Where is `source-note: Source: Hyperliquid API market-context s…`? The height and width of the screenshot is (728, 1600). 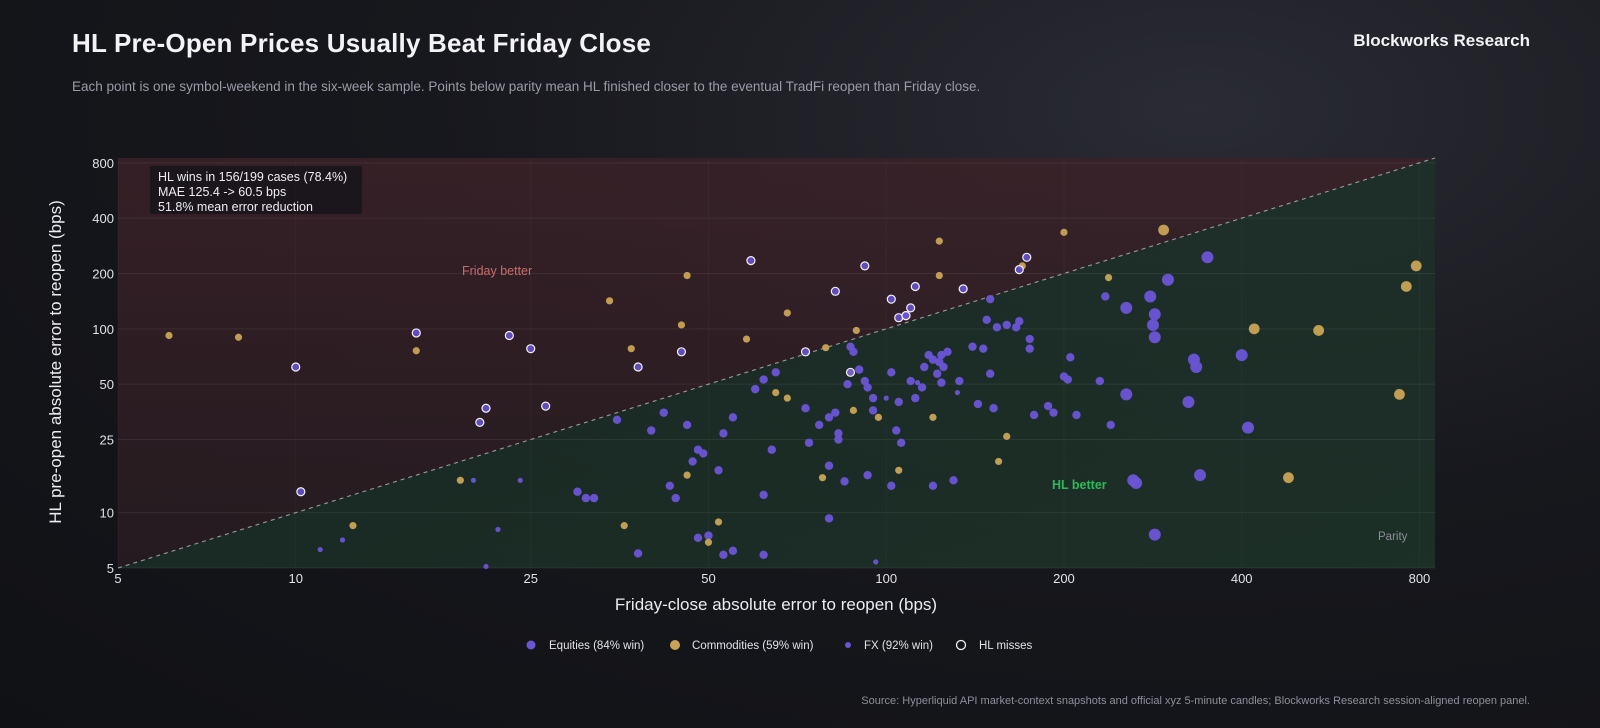 source-note: Source: Hyperliquid API market-context s… is located at coordinates (1195, 701).